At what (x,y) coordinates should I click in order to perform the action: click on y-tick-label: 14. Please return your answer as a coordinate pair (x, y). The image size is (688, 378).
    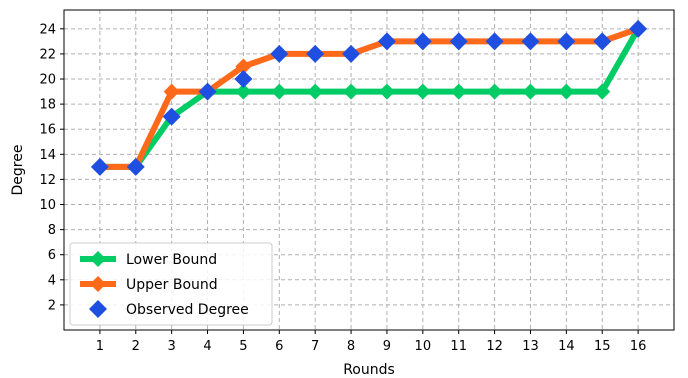
    Looking at the image, I should click on (47, 155).